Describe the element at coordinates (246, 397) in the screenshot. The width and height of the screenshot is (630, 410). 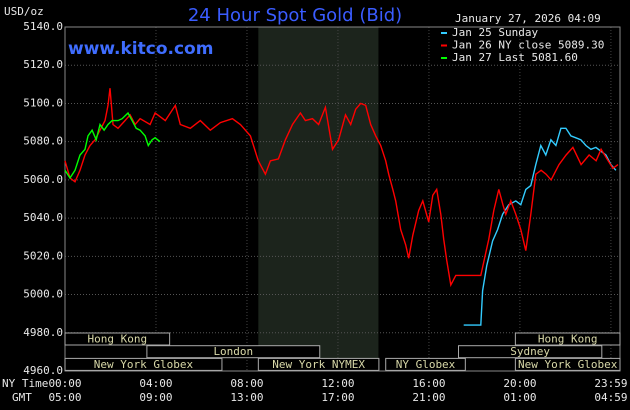
I see `gmt-tick-label: 13:00` at that location.